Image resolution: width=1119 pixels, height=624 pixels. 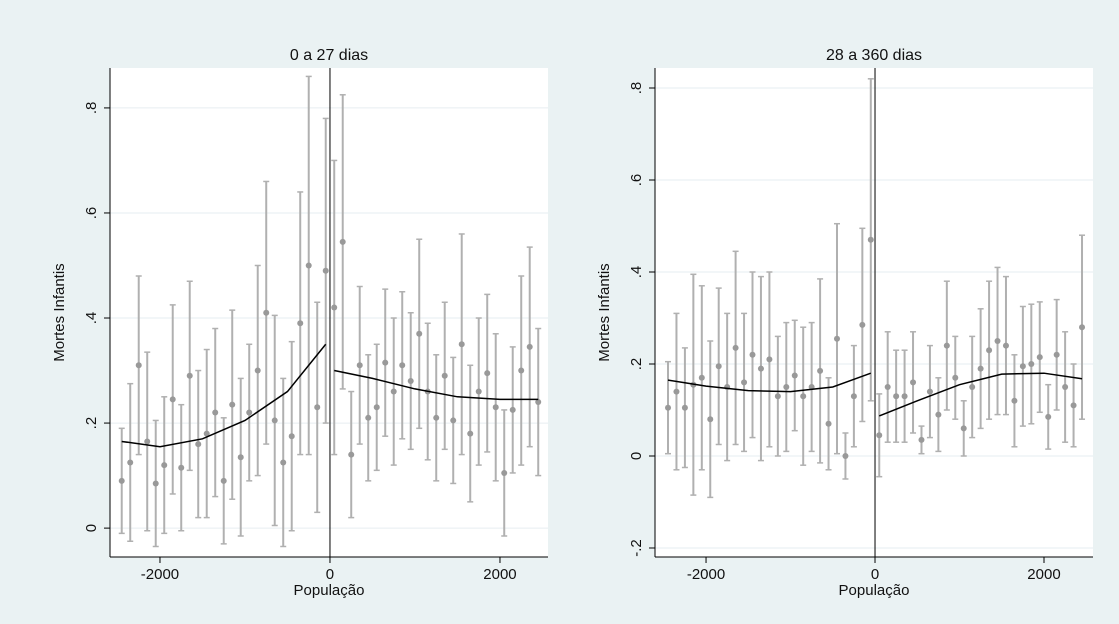 What do you see at coordinates (499, 574) in the screenshot?
I see `x-tick-label: 2000` at bounding box center [499, 574].